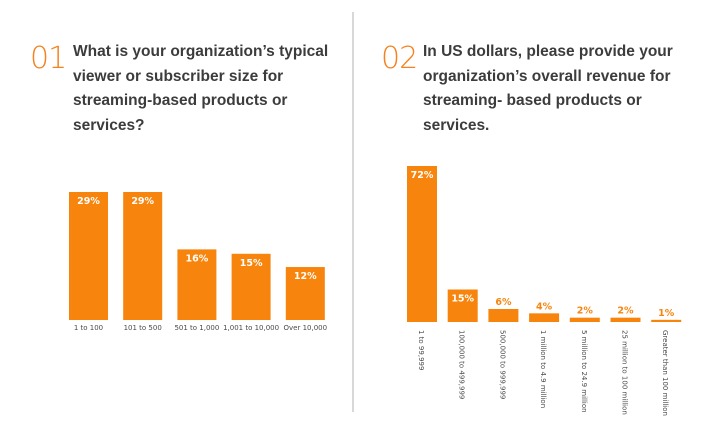  What do you see at coordinates (543, 369) in the screenshot?
I see `chart2-category-label-4: 1 million to 4.9 million` at bounding box center [543, 369].